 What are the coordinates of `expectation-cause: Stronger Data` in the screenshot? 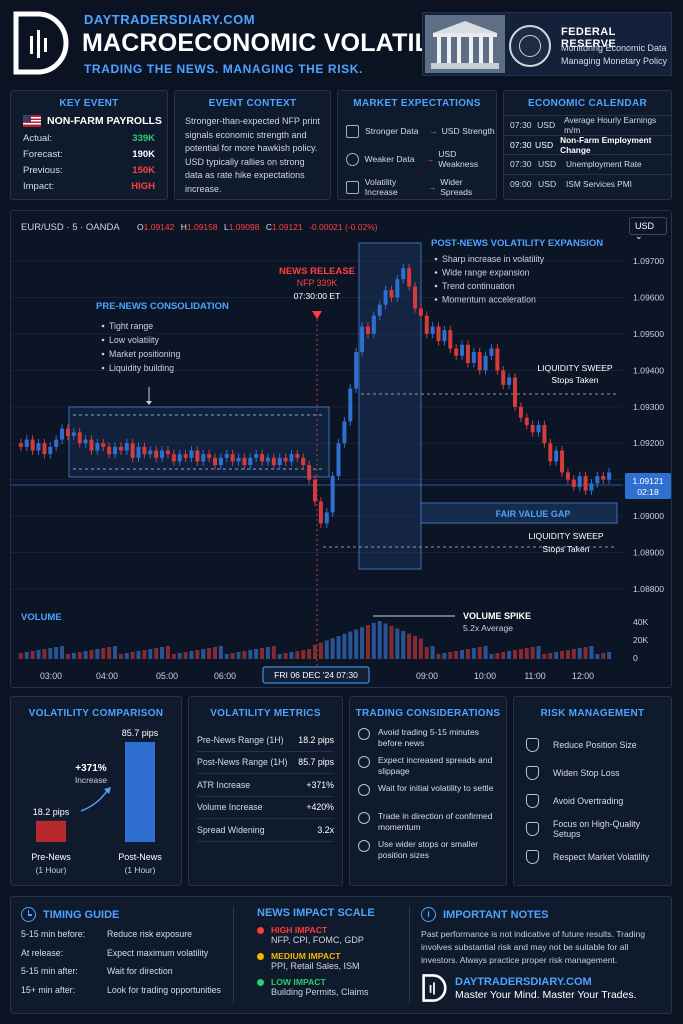 It's located at (392, 131).